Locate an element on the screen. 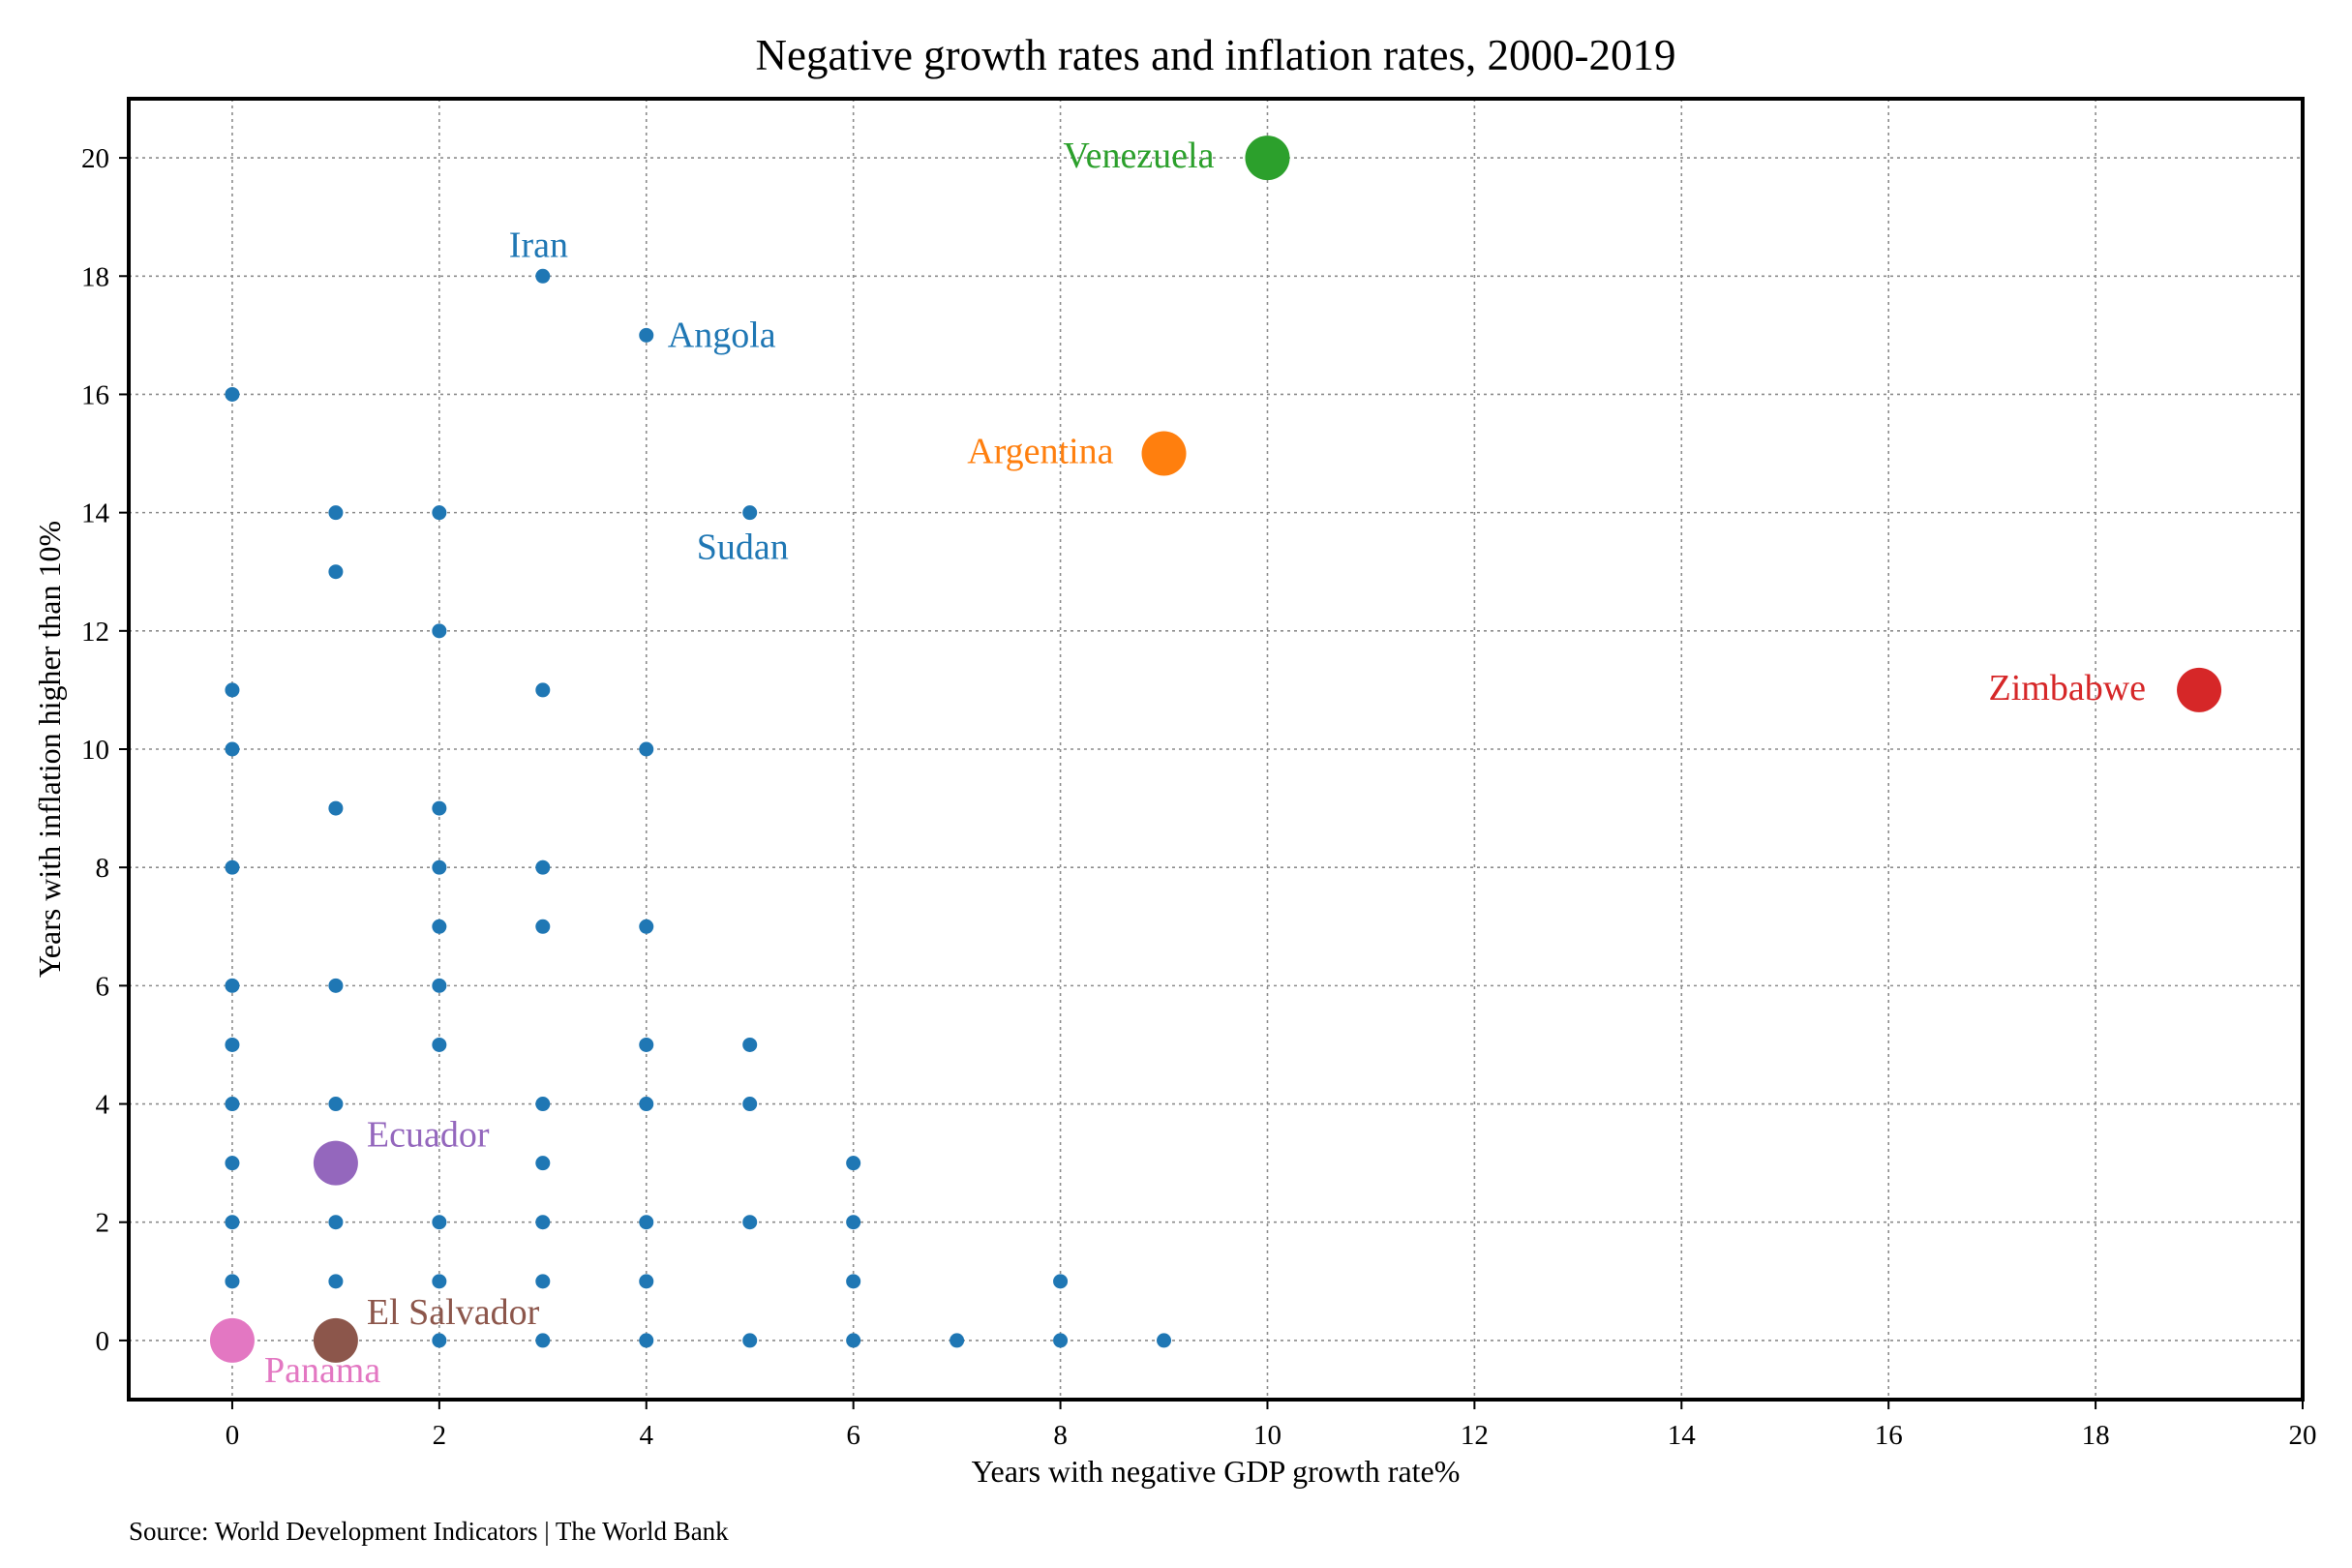  y-tick-label: 18 is located at coordinates (95, 276).